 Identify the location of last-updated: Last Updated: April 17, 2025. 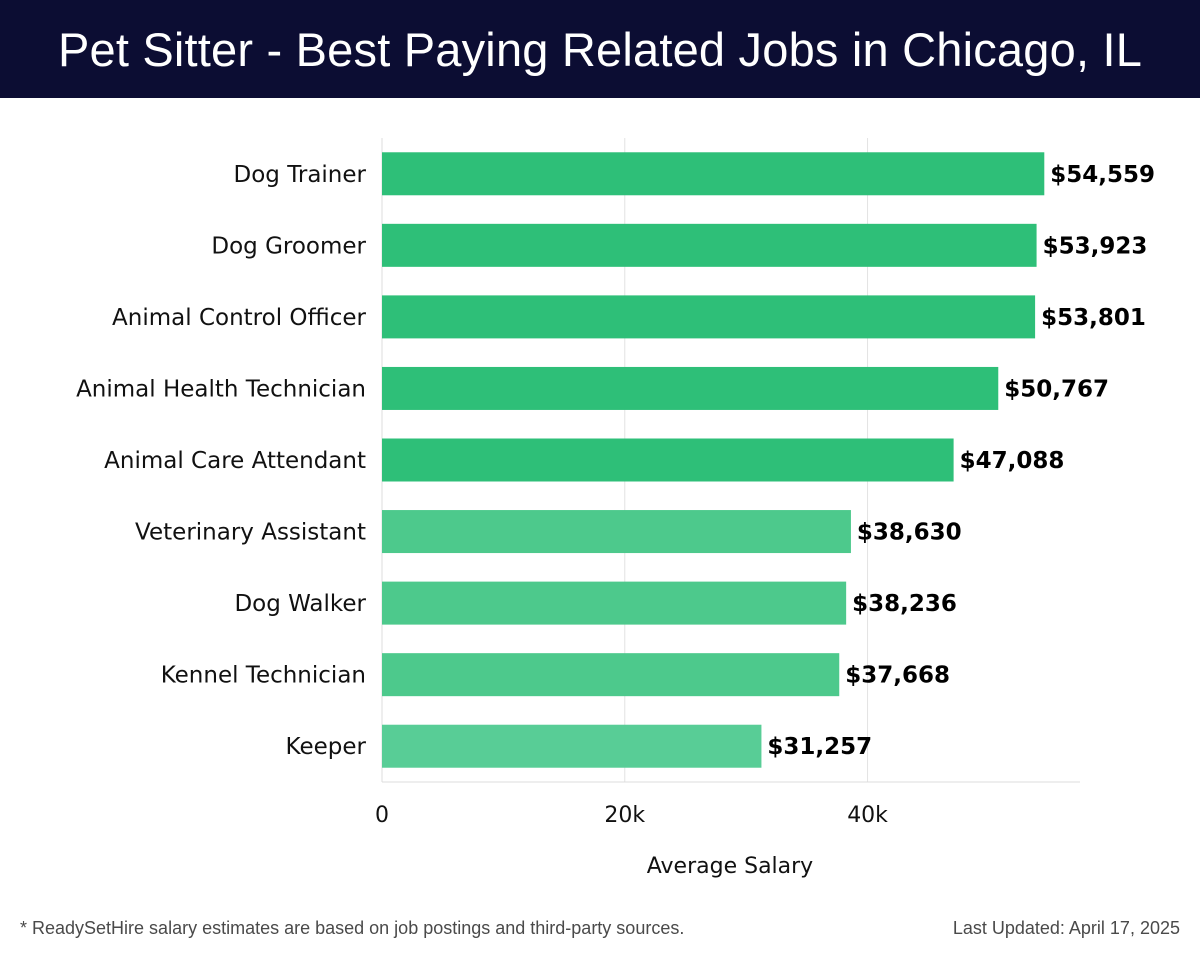
(1066, 928).